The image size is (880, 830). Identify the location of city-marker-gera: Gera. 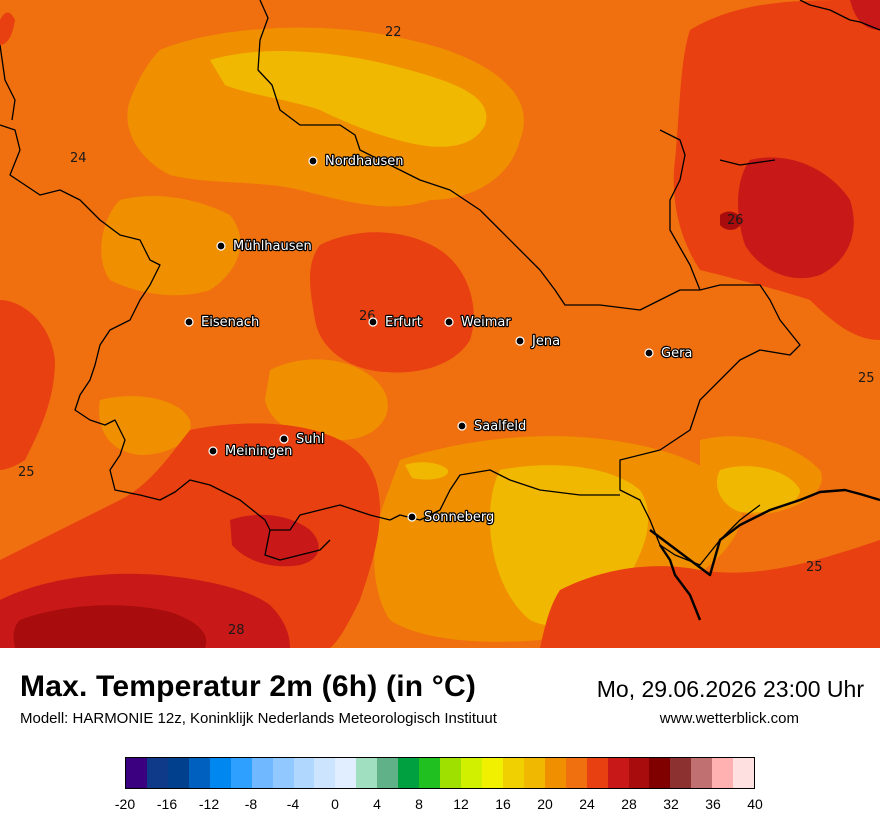
(669, 353).